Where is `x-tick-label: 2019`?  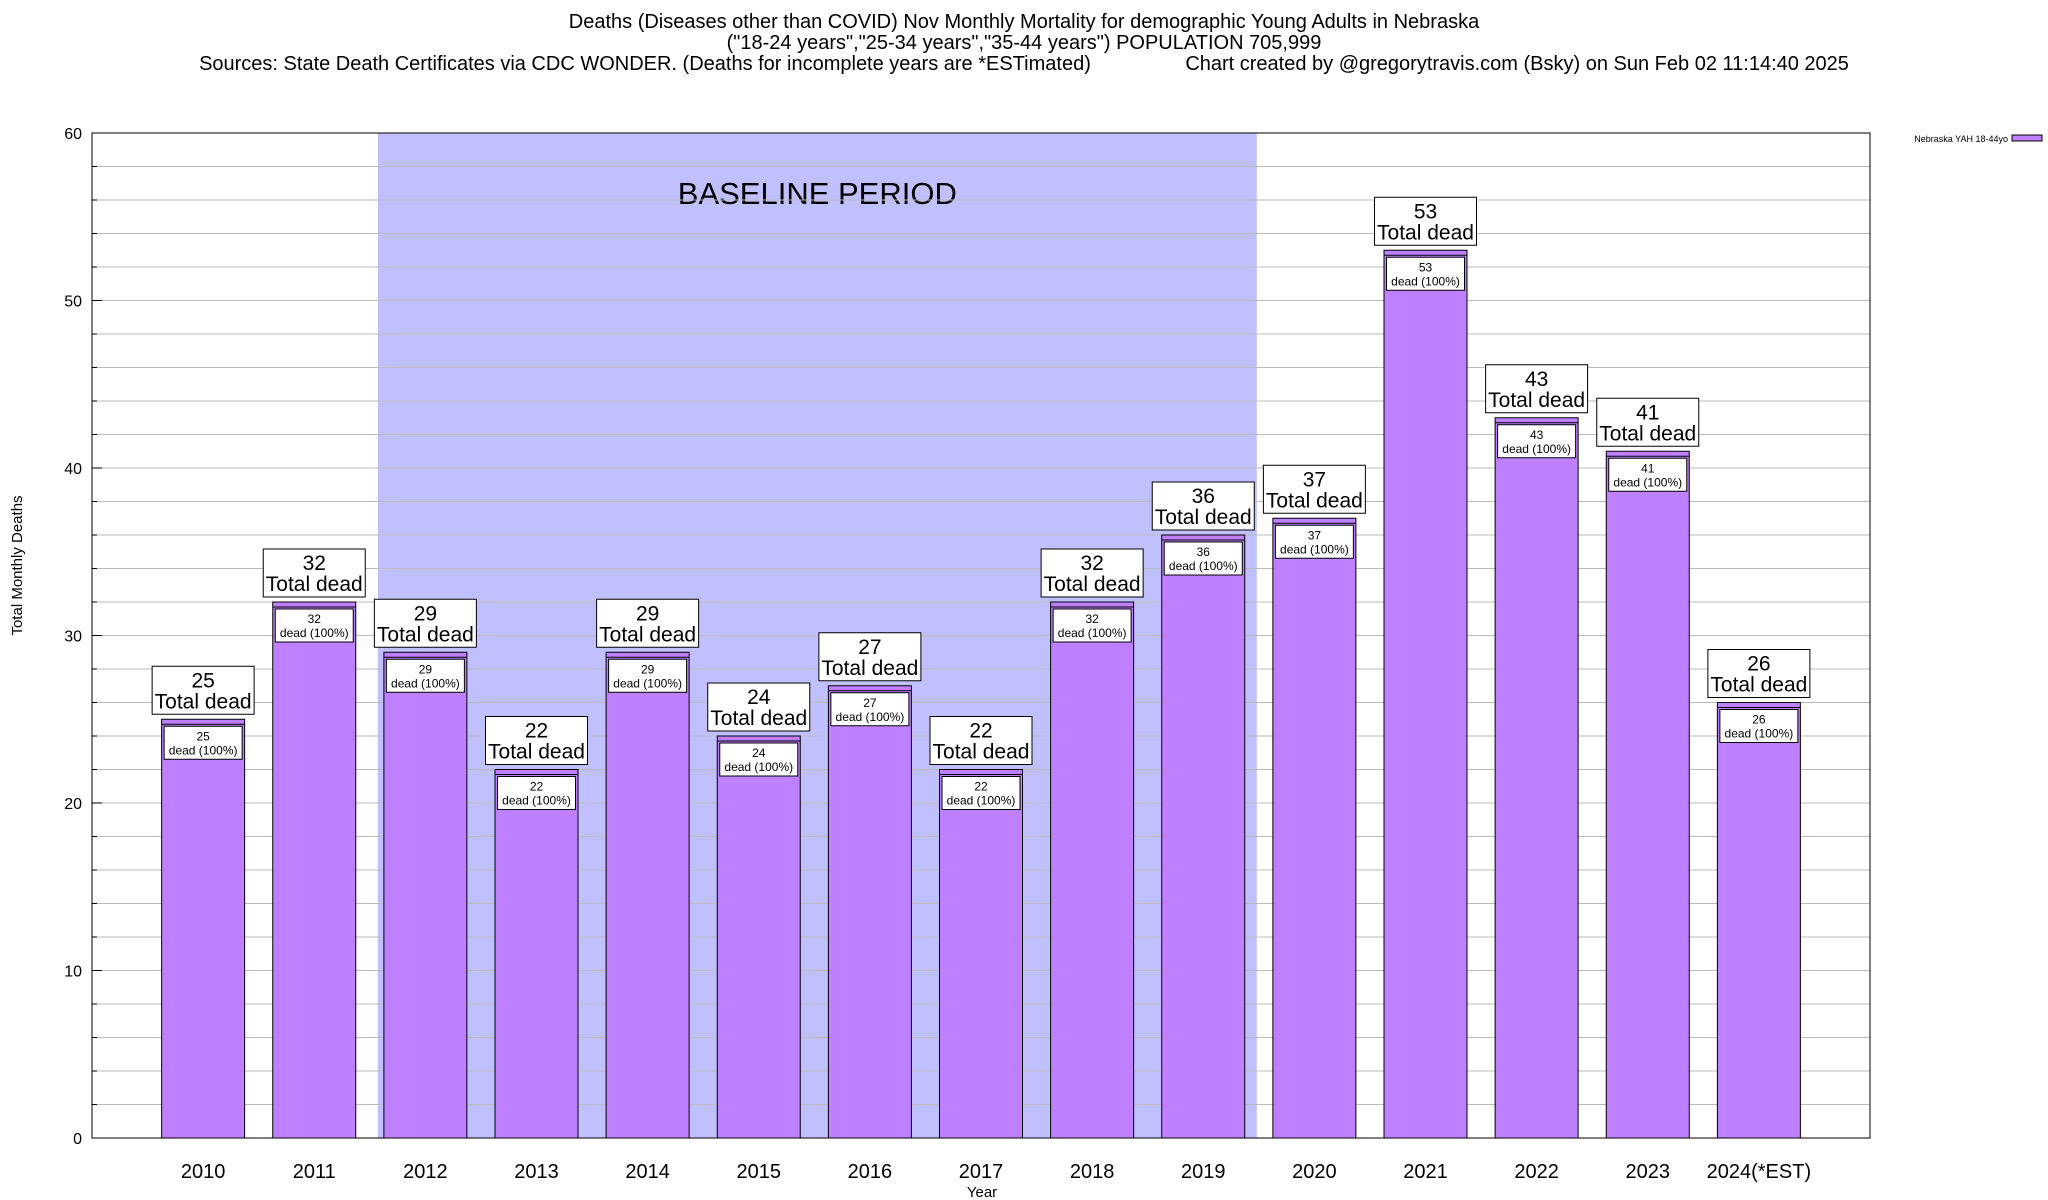
x-tick-label: 2019 is located at coordinates (1203, 1172).